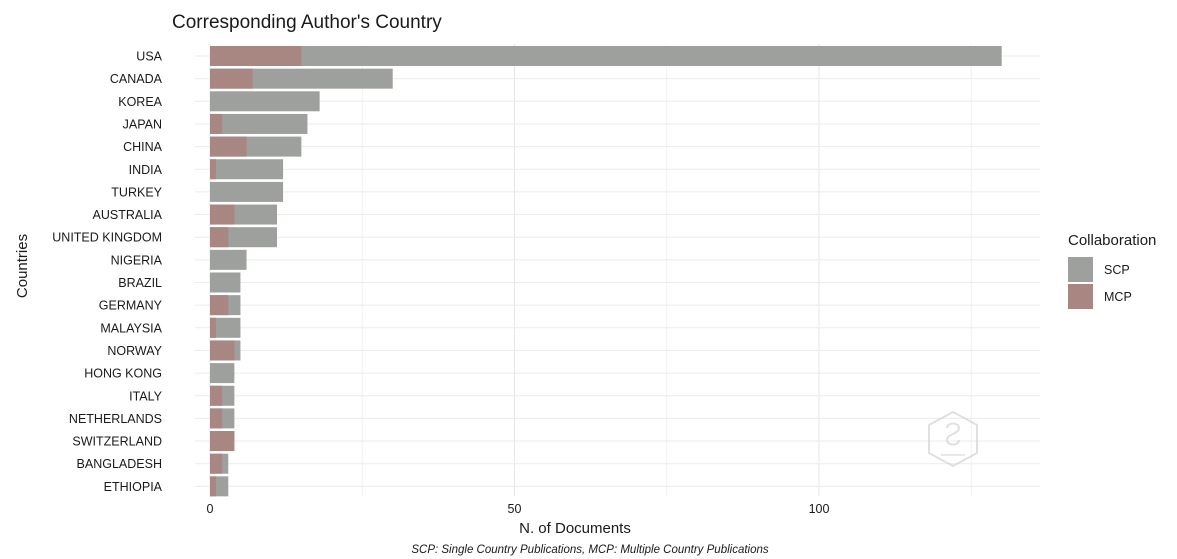 The height and width of the screenshot is (559, 1177). What do you see at coordinates (136, 192) in the screenshot?
I see `y-tick-label-turkey: TURKEY` at bounding box center [136, 192].